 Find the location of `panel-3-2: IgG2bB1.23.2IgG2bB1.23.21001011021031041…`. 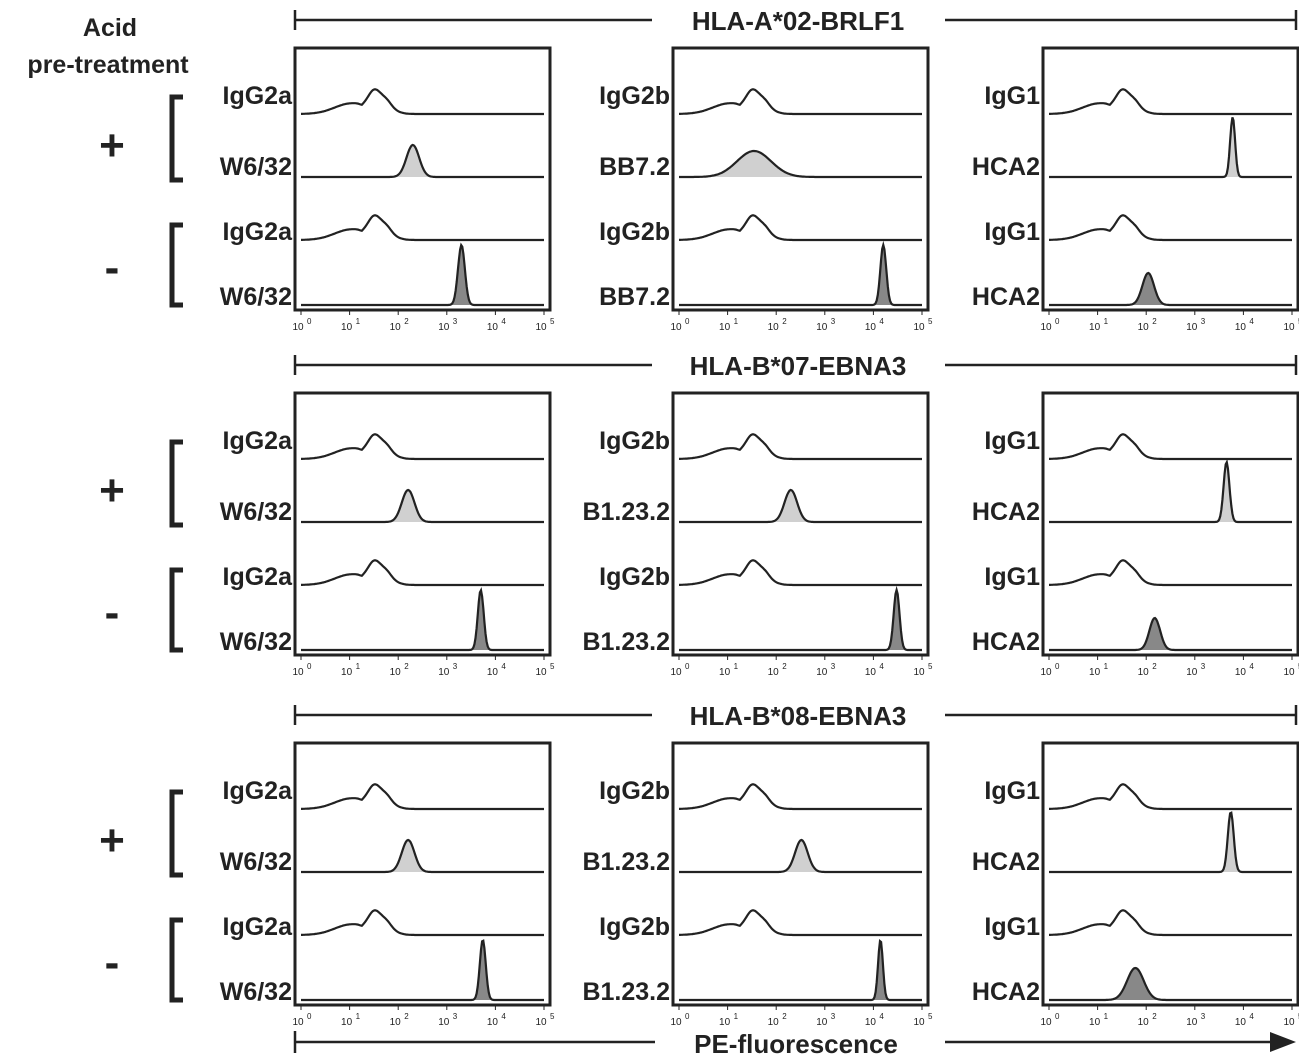

panel-3-2: IgG2bB1.23.2IgG2bB1.23.21001011021031041… is located at coordinates (757, 884).